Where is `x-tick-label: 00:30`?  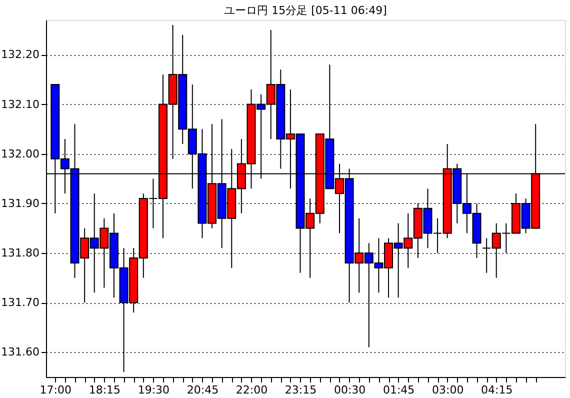
x-tick-label: 00:30 is located at coordinates (350, 390).